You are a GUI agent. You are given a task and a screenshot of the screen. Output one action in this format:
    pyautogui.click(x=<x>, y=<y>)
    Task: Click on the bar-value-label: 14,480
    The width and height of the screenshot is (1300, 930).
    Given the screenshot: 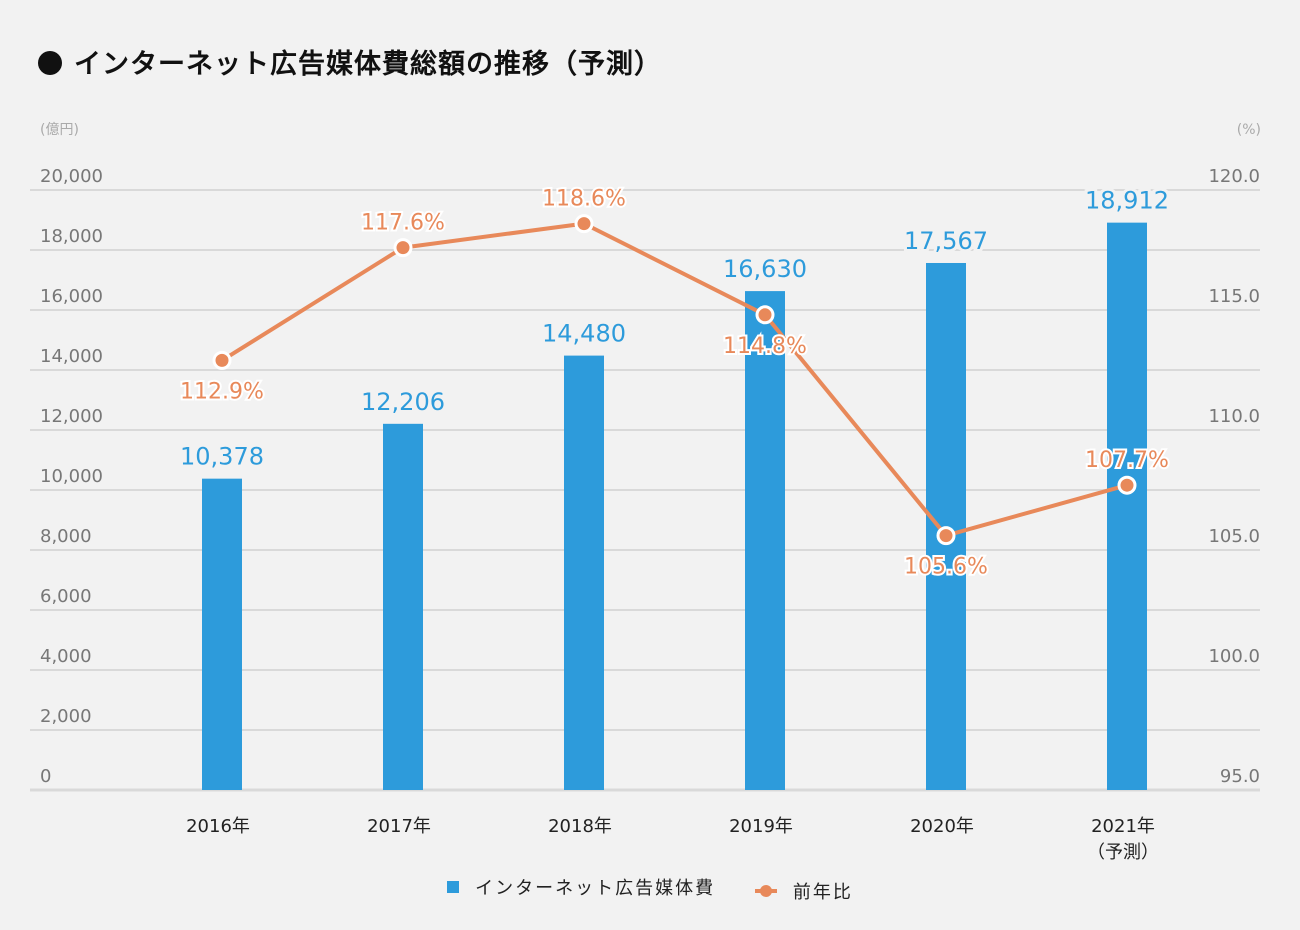 What is the action you would take?
    pyautogui.click(x=584, y=334)
    